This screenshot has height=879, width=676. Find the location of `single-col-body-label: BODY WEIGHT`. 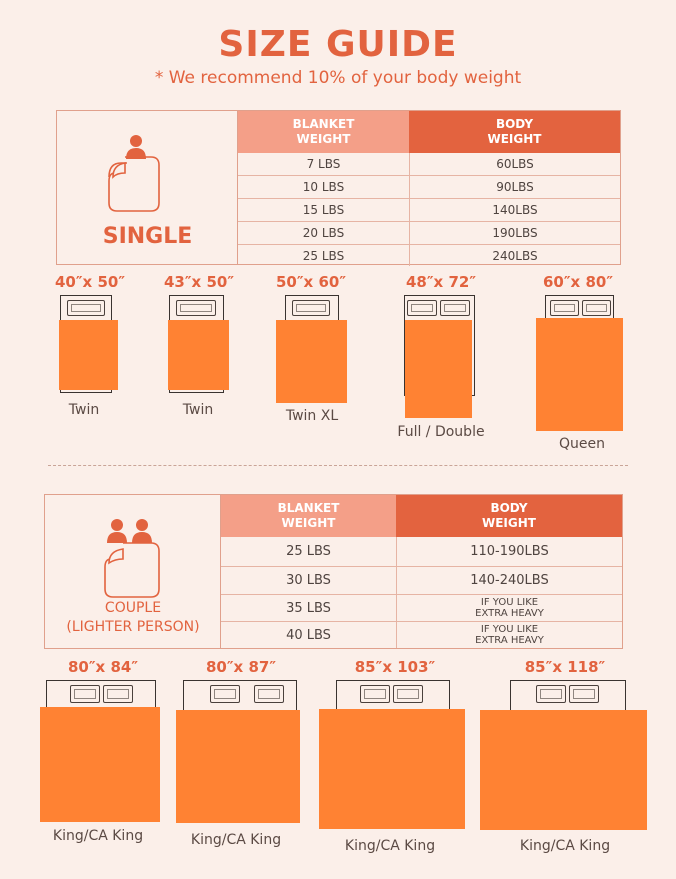

single-col-body-label: BODY WEIGHT is located at coordinates (514, 131).